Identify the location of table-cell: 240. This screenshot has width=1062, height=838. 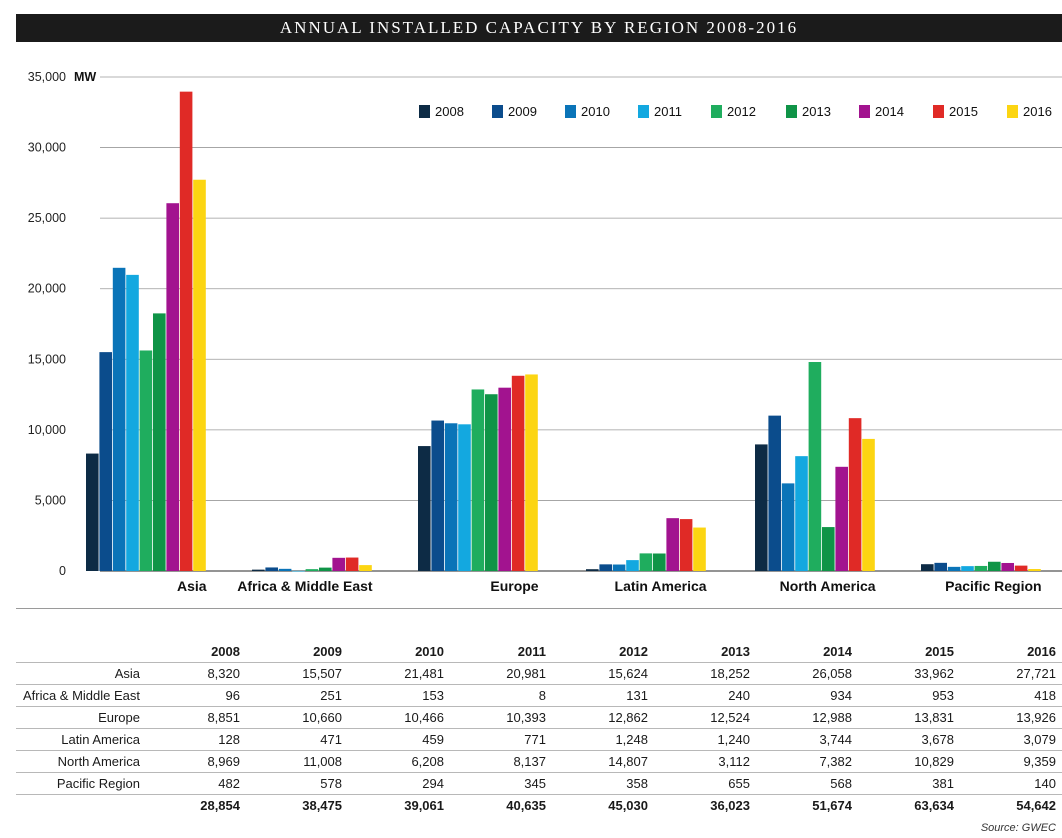
(705, 695).